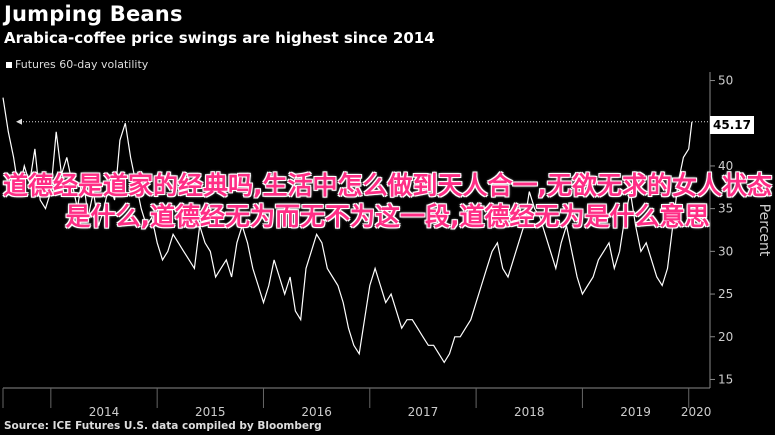  Describe the element at coordinates (725, 166) in the screenshot. I see `y-tick-label: 40` at that location.